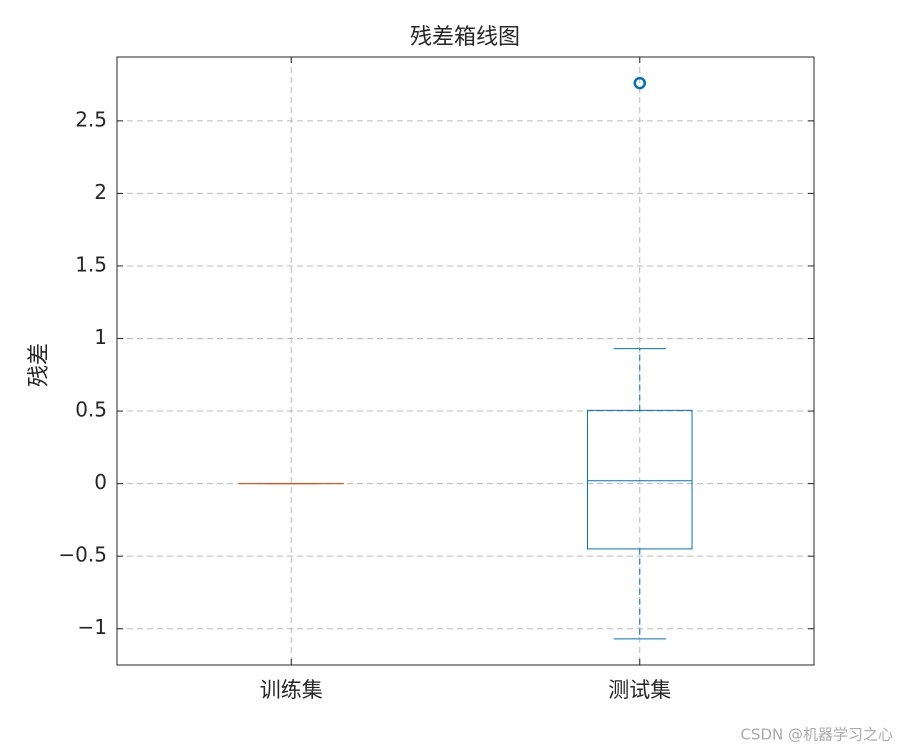 The width and height of the screenshot is (900, 754). I want to click on x-tick-label: 测试集, so click(639, 690).